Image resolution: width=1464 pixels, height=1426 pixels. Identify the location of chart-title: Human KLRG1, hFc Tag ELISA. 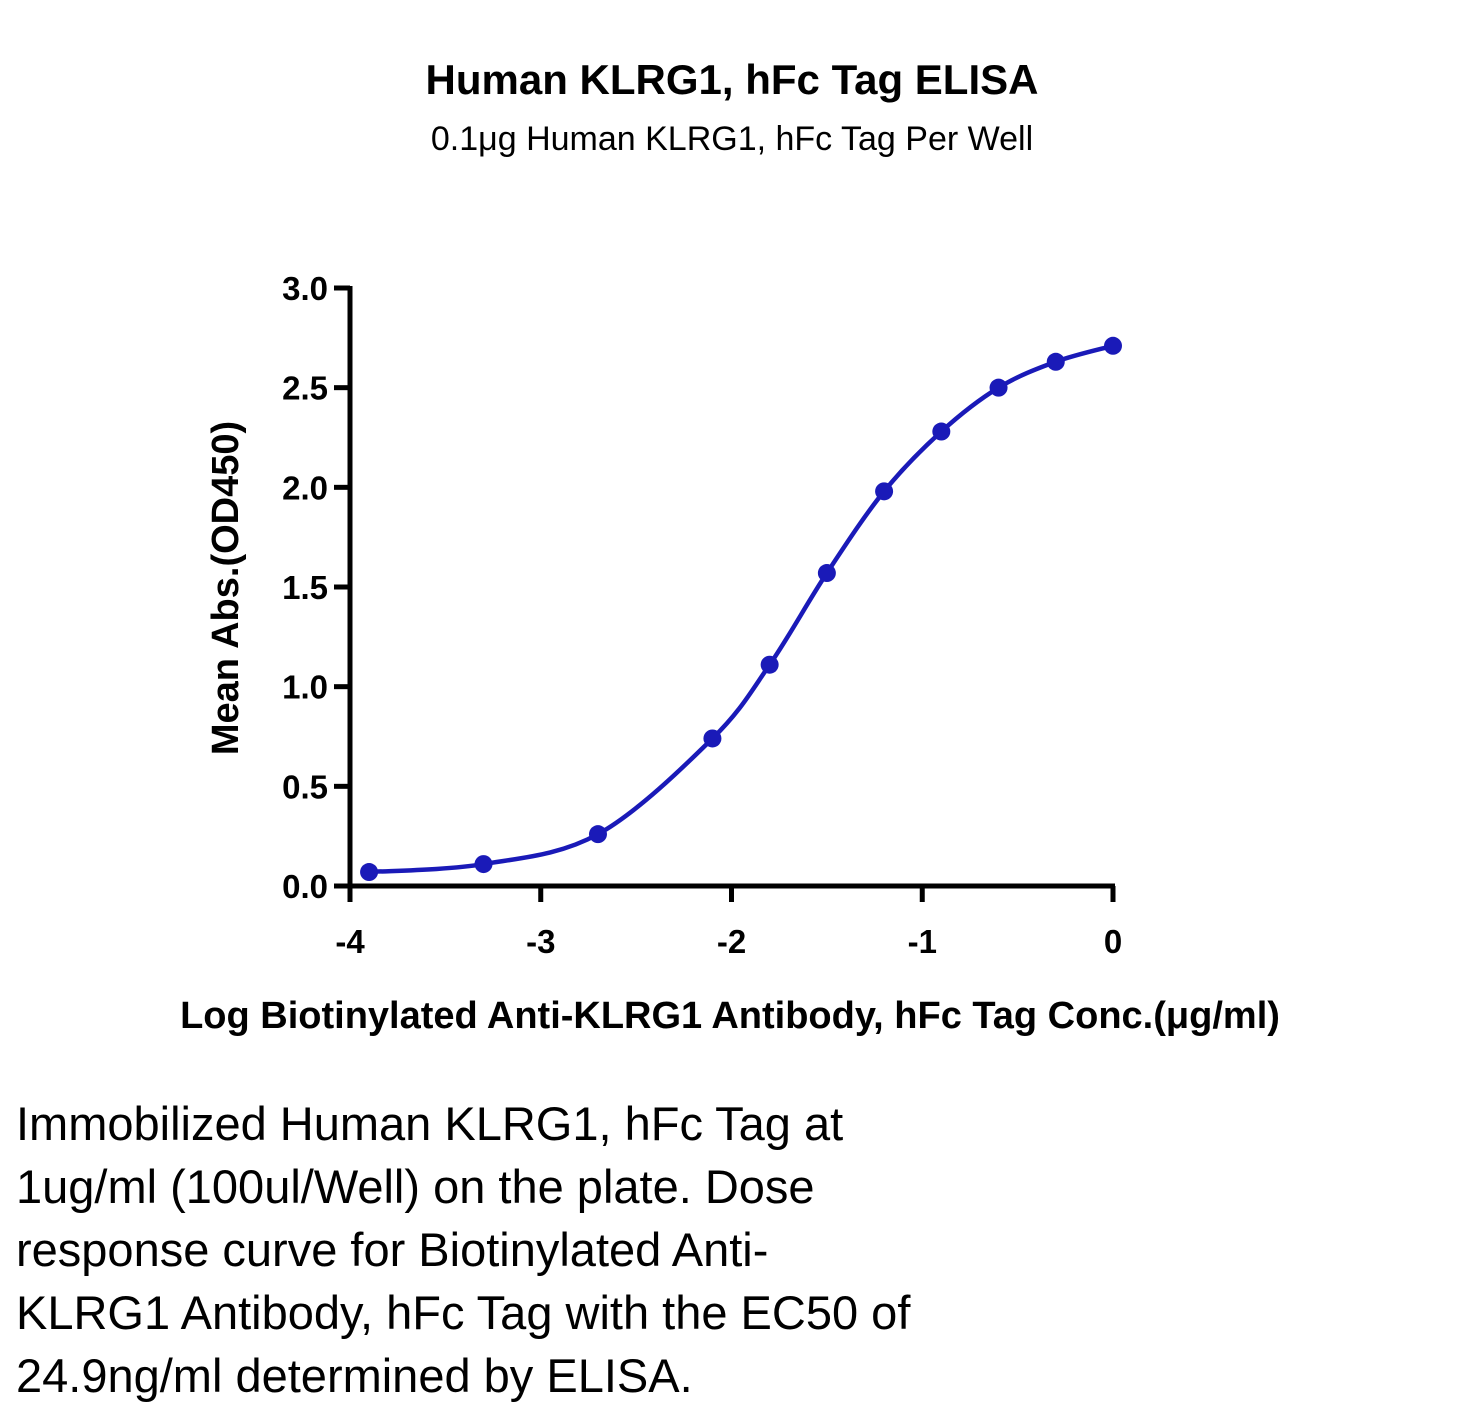
(732, 79).